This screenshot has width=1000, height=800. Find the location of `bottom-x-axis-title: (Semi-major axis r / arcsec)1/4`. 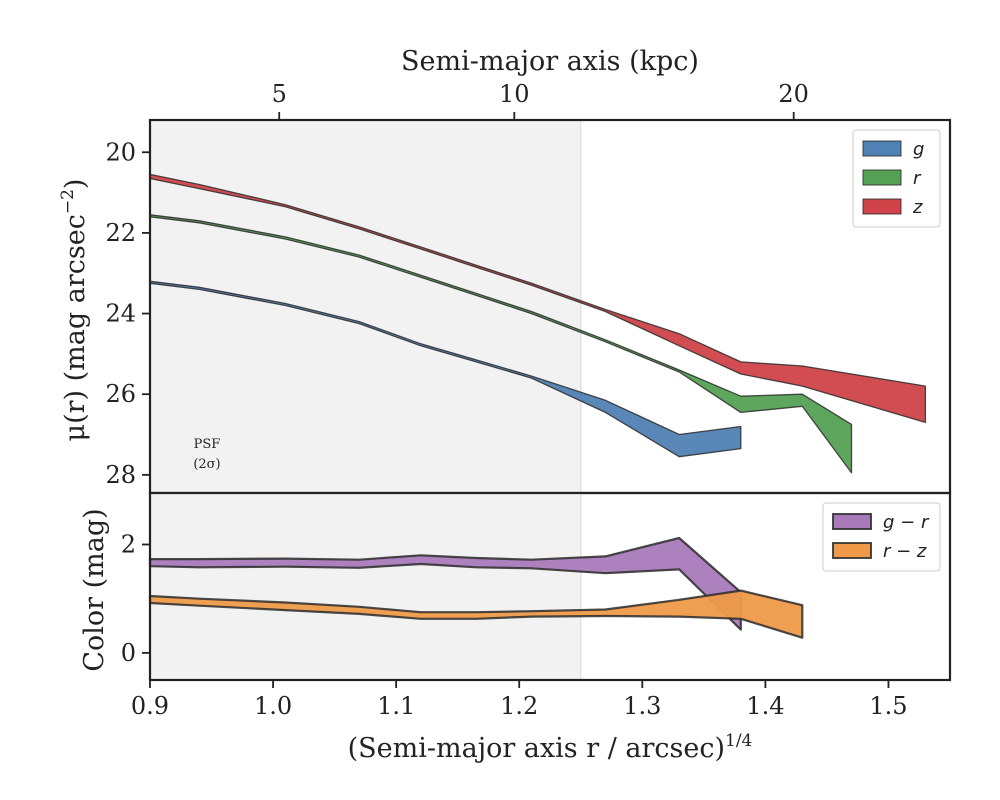

bottom-x-axis-title: (Semi-major axis r / arcsec)1/4 is located at coordinates (550, 747).